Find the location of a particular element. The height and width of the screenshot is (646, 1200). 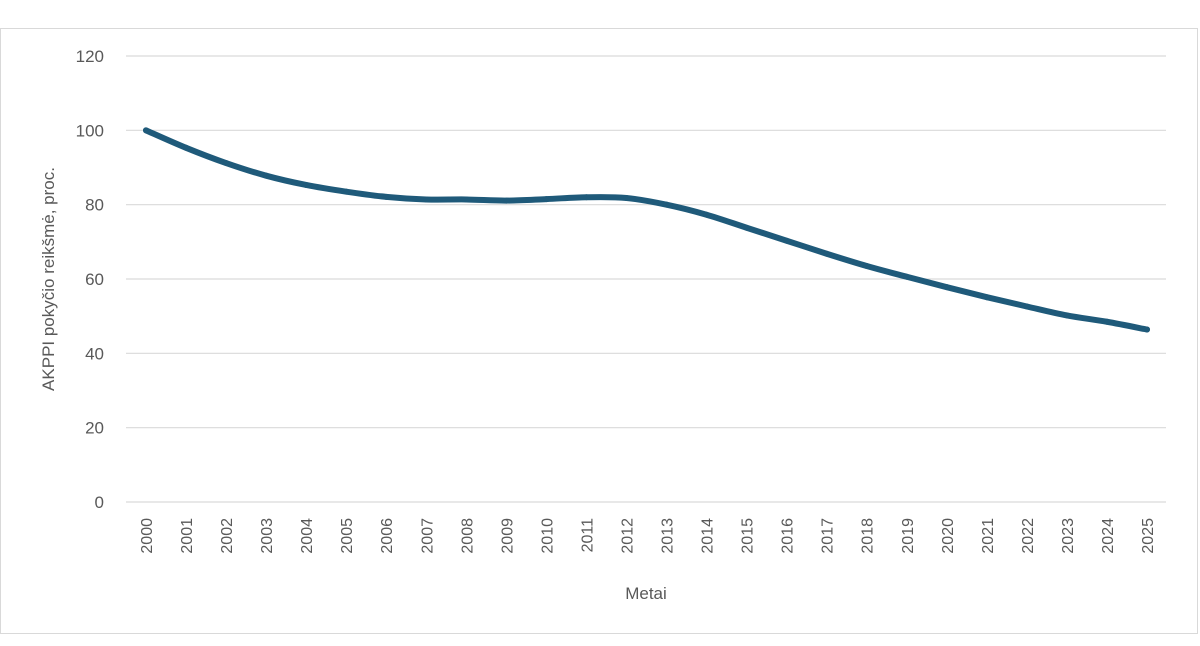

x-tick-label: 2010 is located at coordinates (547, 536).